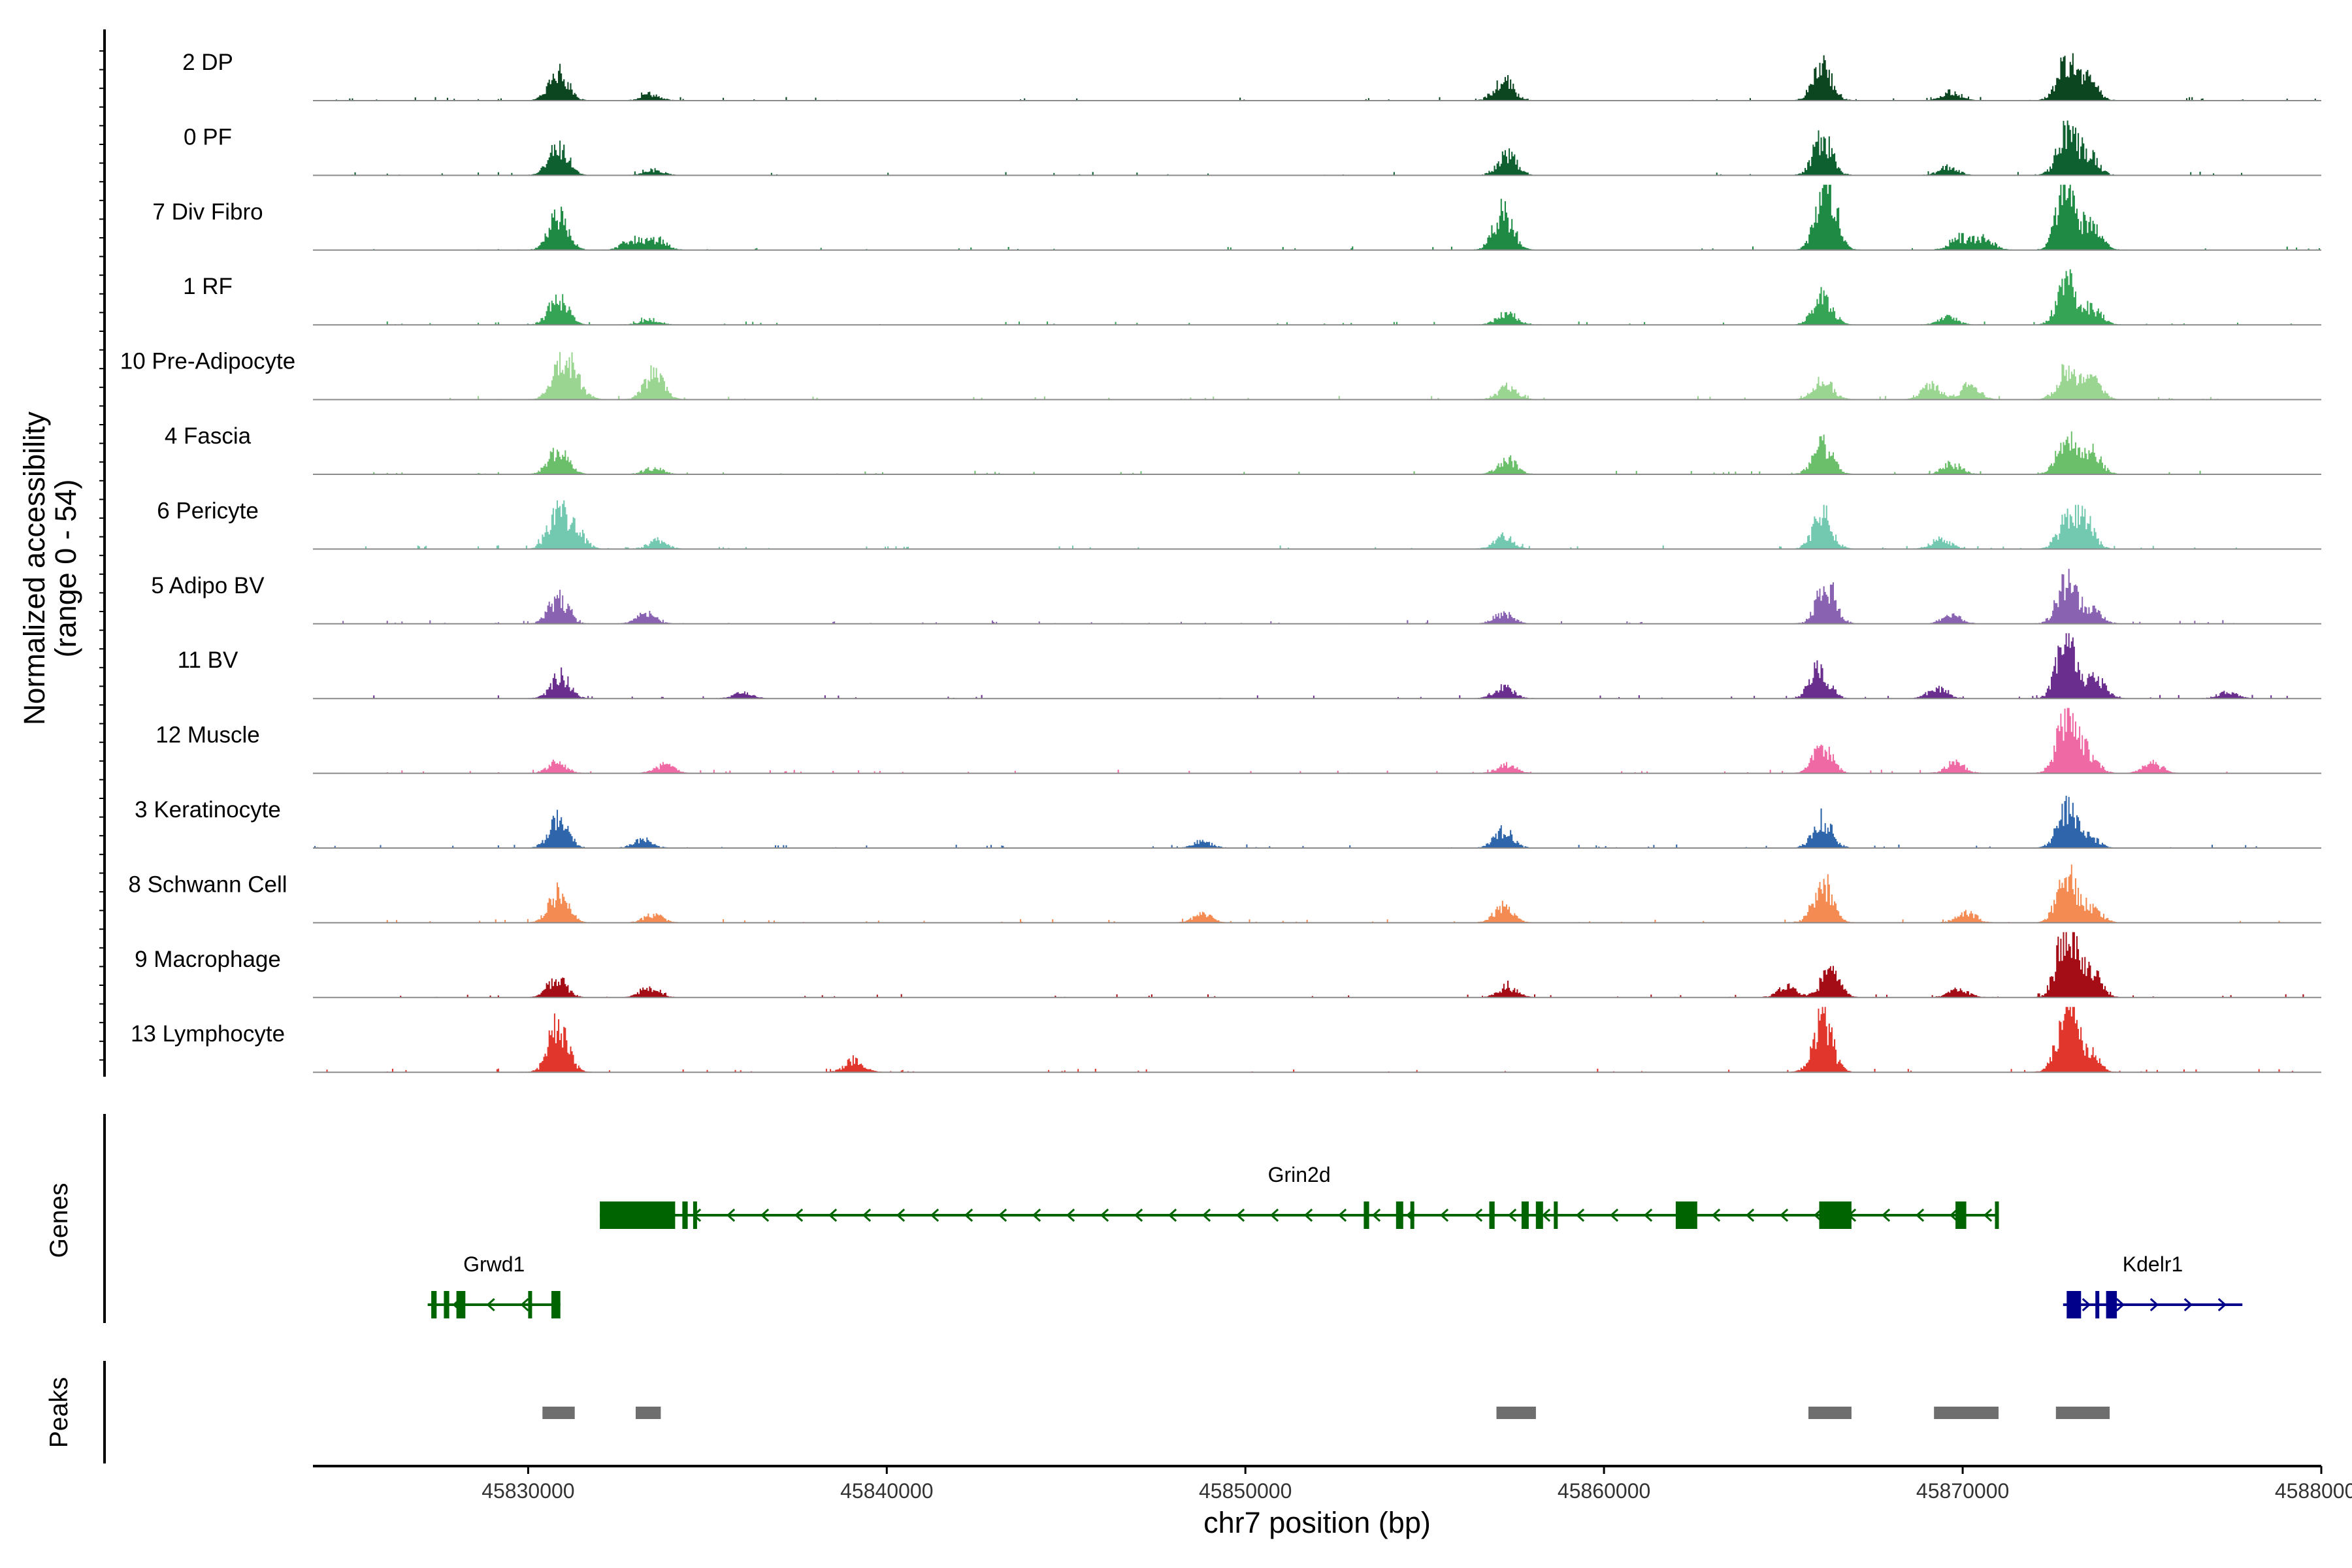 This screenshot has width=2352, height=1568. Describe the element at coordinates (1299, 1196) in the screenshot. I see `gene-grin2d: Grin2d` at that location.